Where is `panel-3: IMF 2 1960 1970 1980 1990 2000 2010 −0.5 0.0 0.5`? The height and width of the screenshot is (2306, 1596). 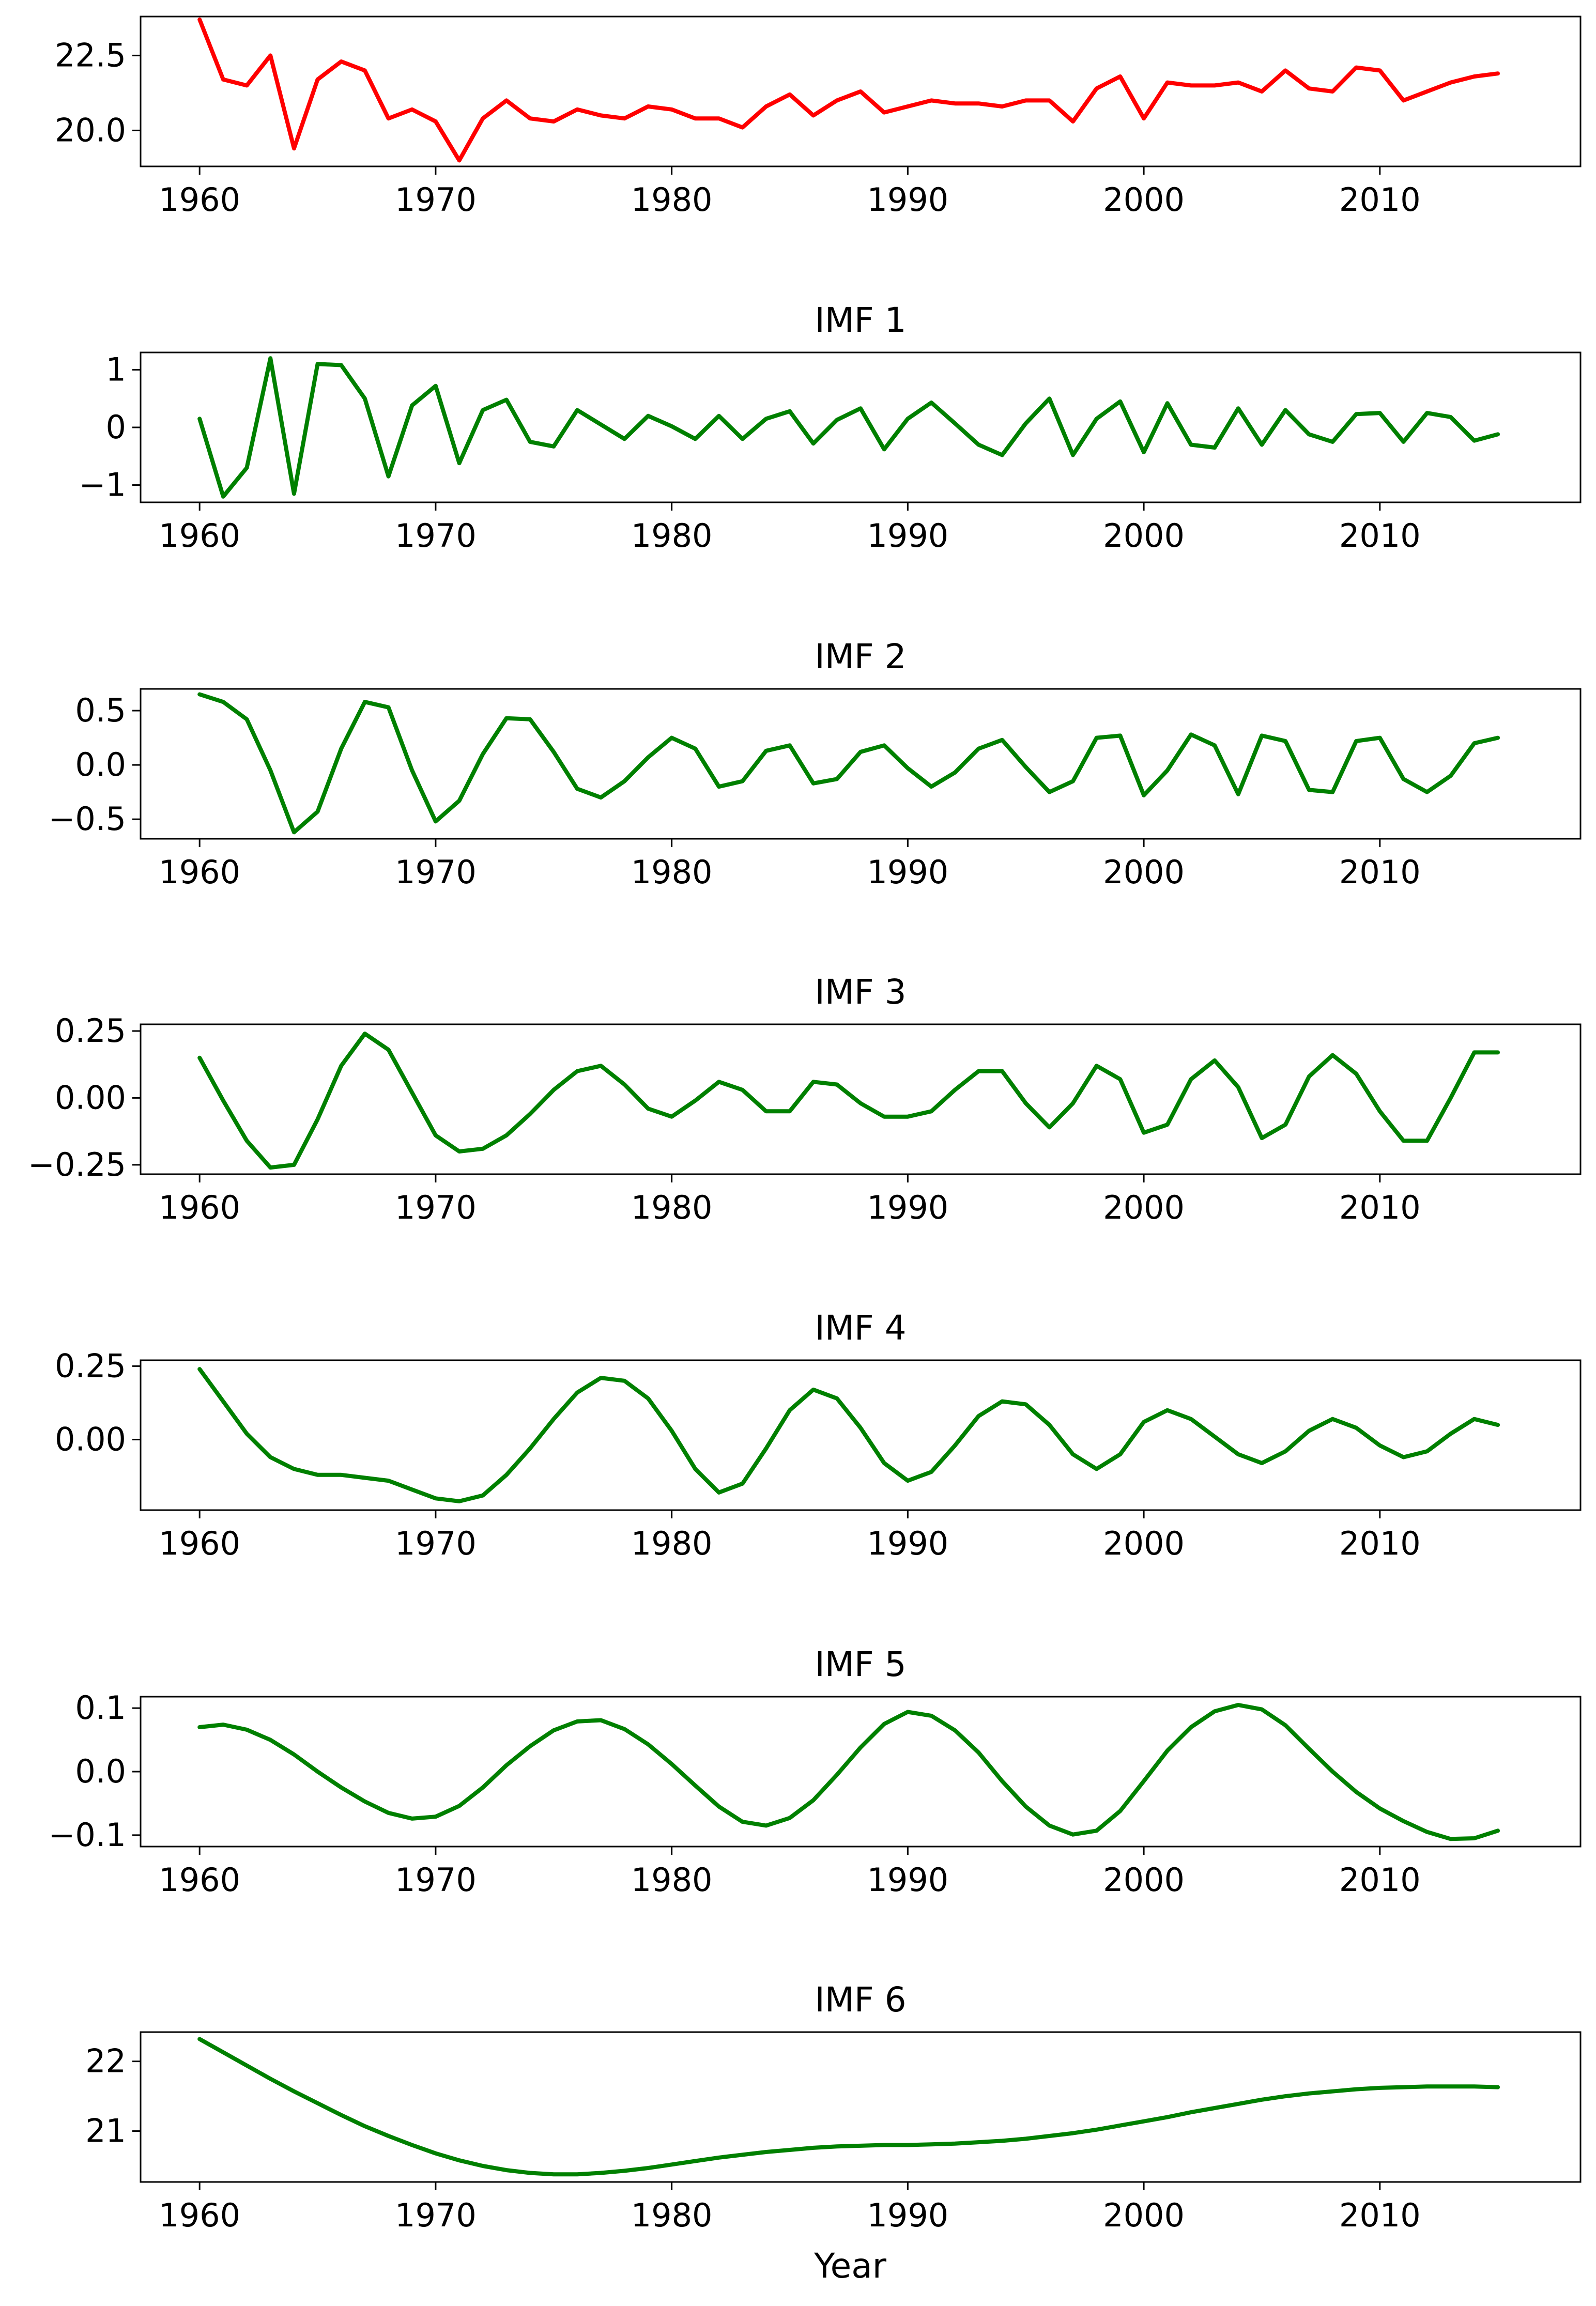
panel-3: IMF 2 1960 1970 1980 1990 2000 2010 −0.5 0.0 0.5 is located at coordinates (815, 764).